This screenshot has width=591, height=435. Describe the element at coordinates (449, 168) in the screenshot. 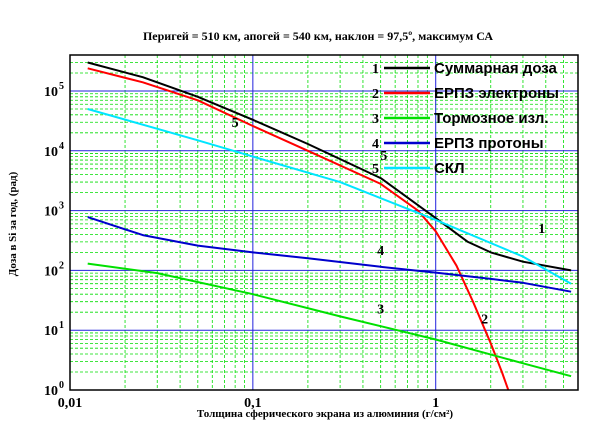

I see `legend-label: СКЛ` at that location.